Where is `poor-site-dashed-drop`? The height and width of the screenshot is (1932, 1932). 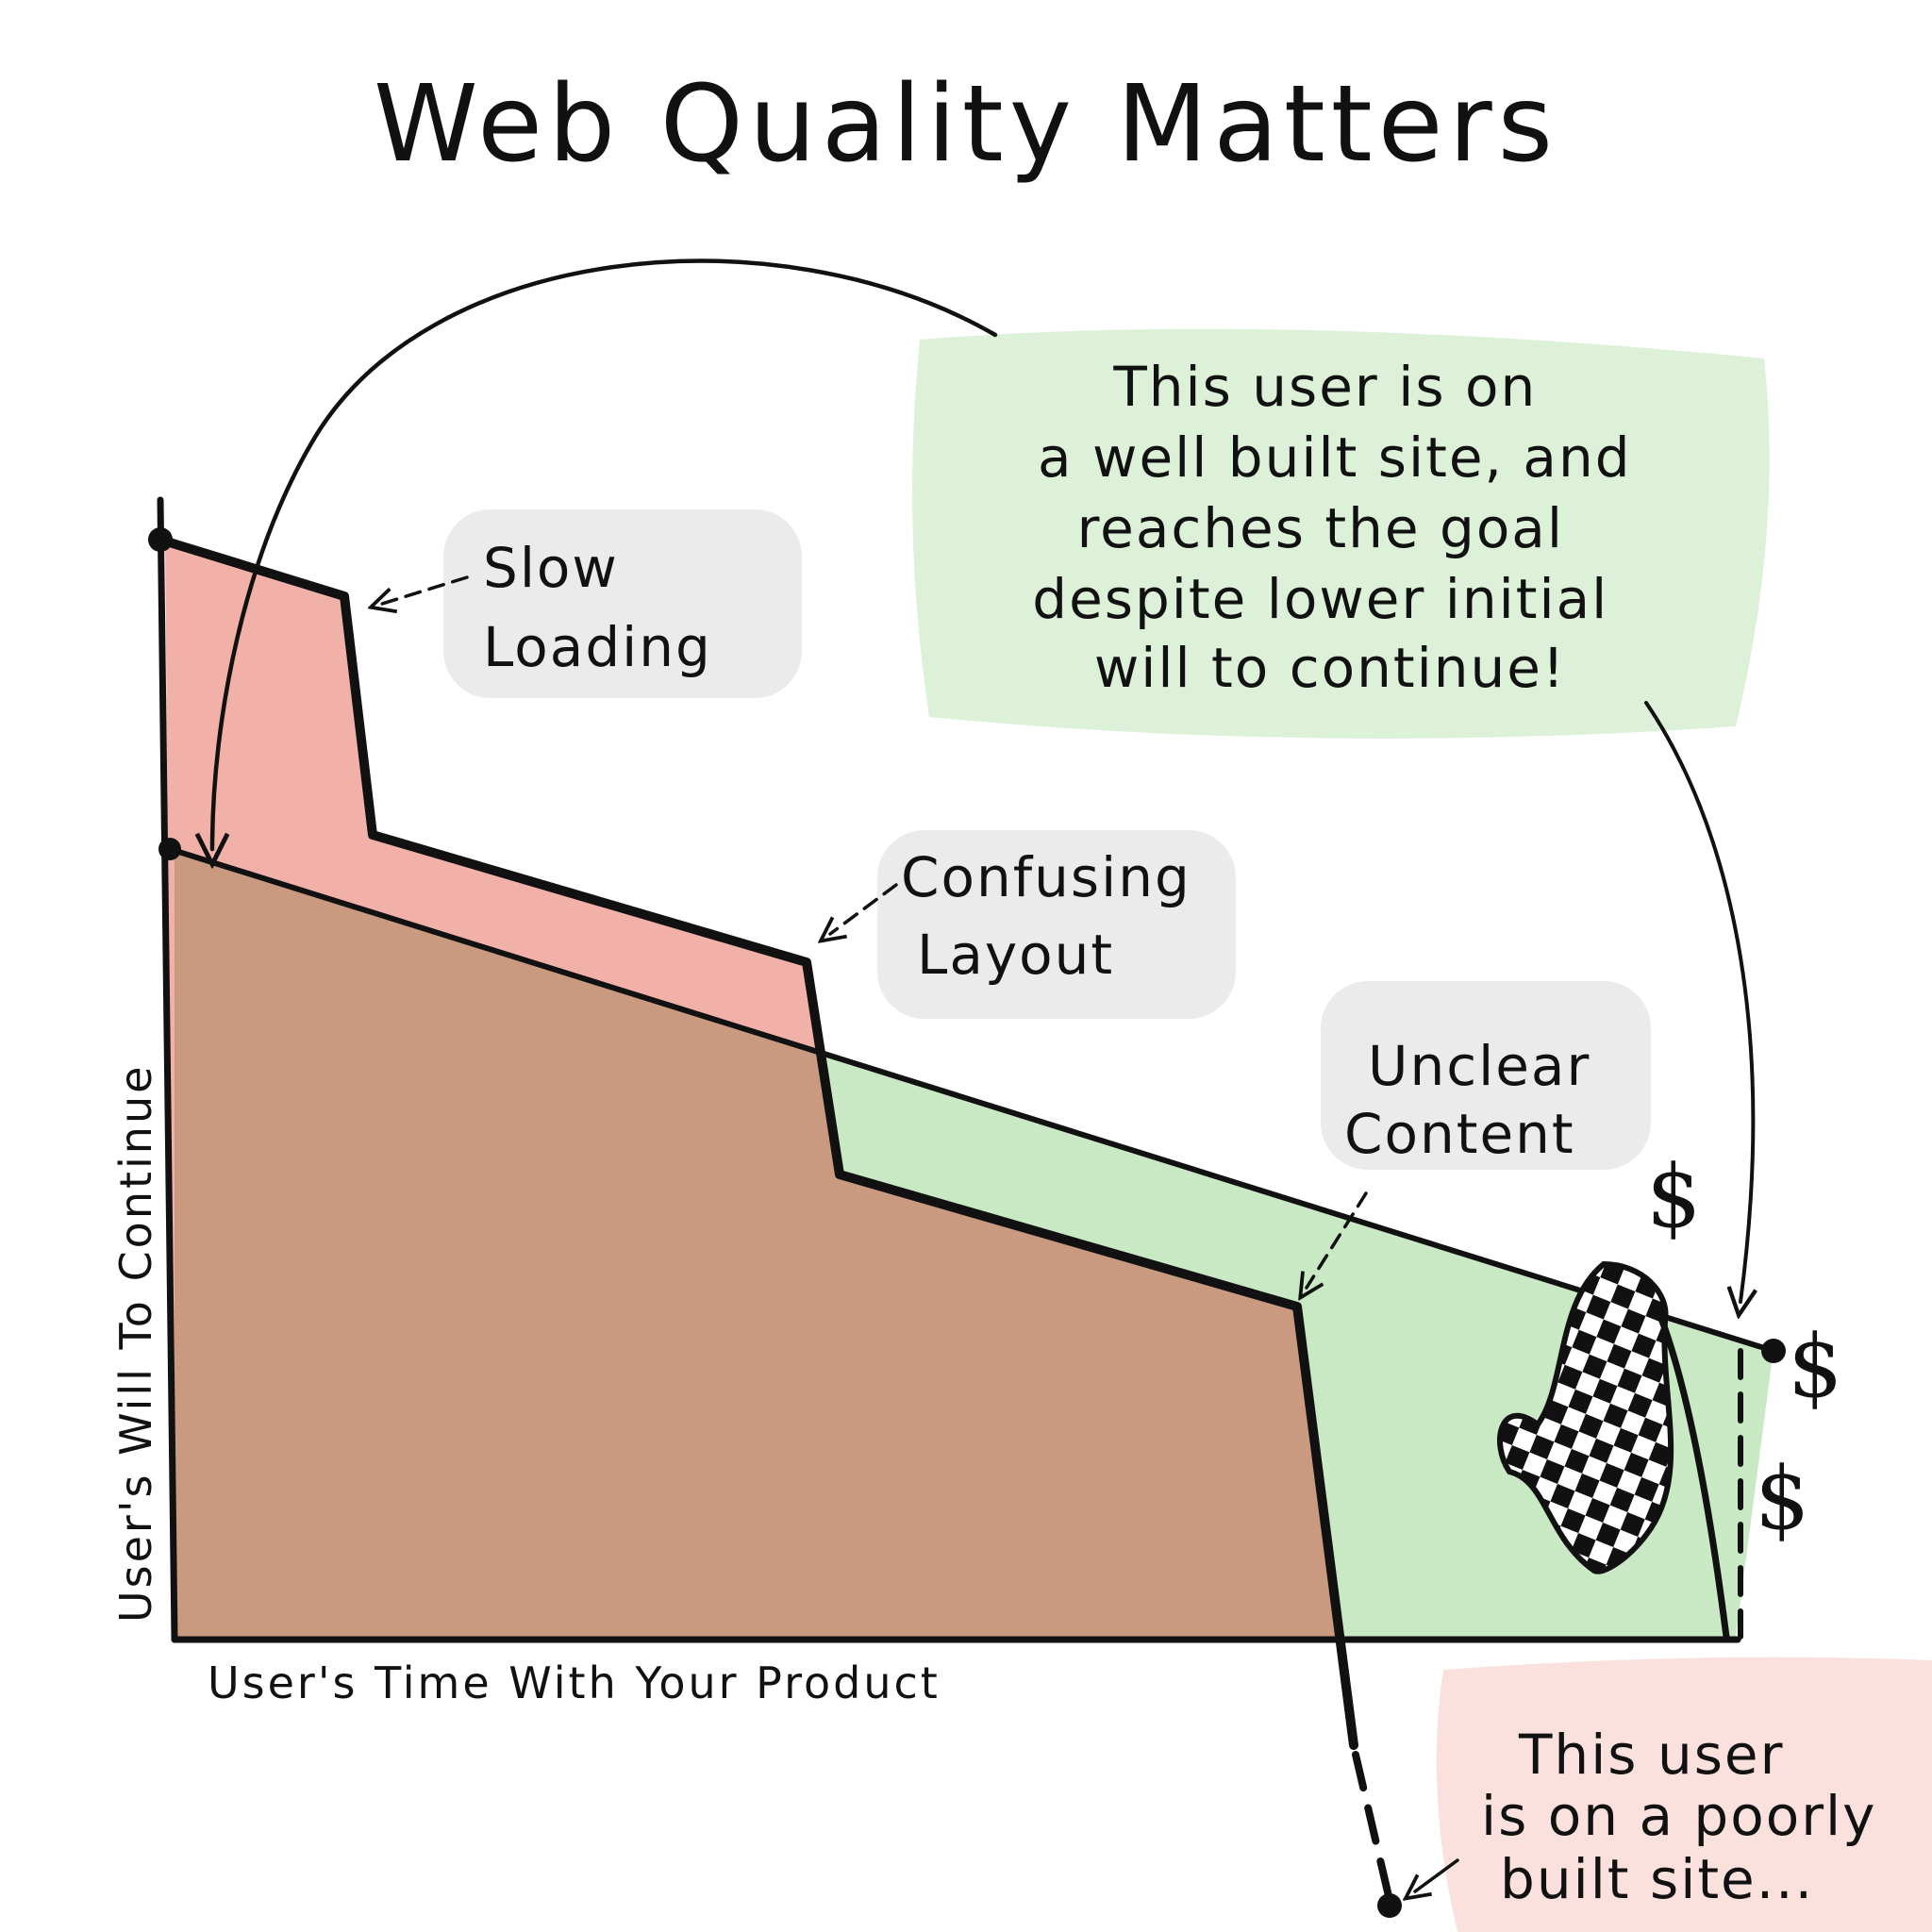 poor-site-dashed-drop is located at coordinates (1372, 1826).